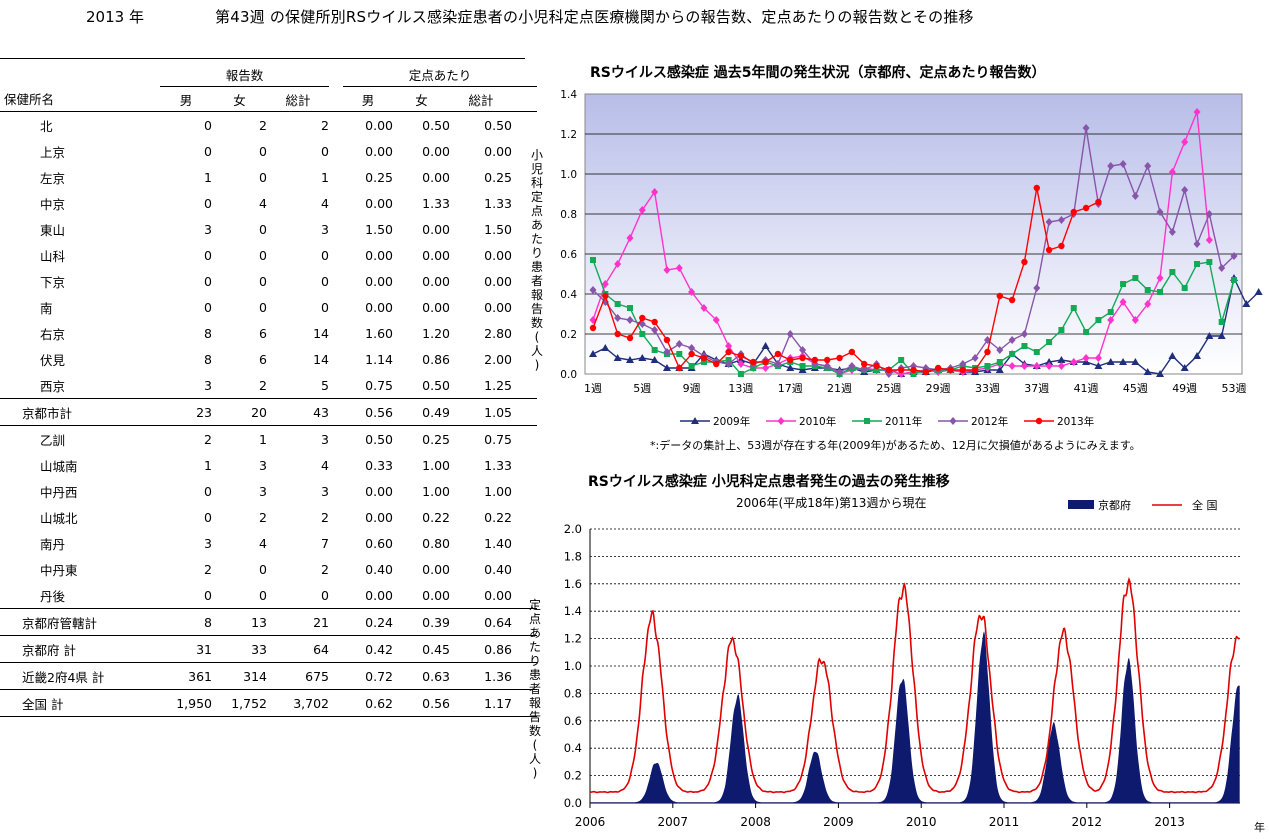 The width and height of the screenshot is (1269, 840). What do you see at coordinates (498, 229) in the screenshot?
I see `row-rate-total: 1.50` at bounding box center [498, 229].